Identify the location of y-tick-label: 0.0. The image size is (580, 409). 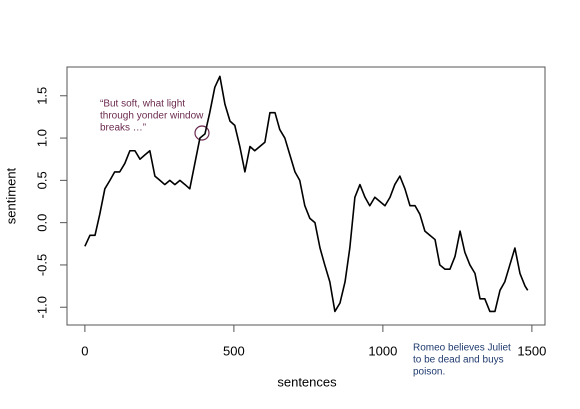
(41, 223).